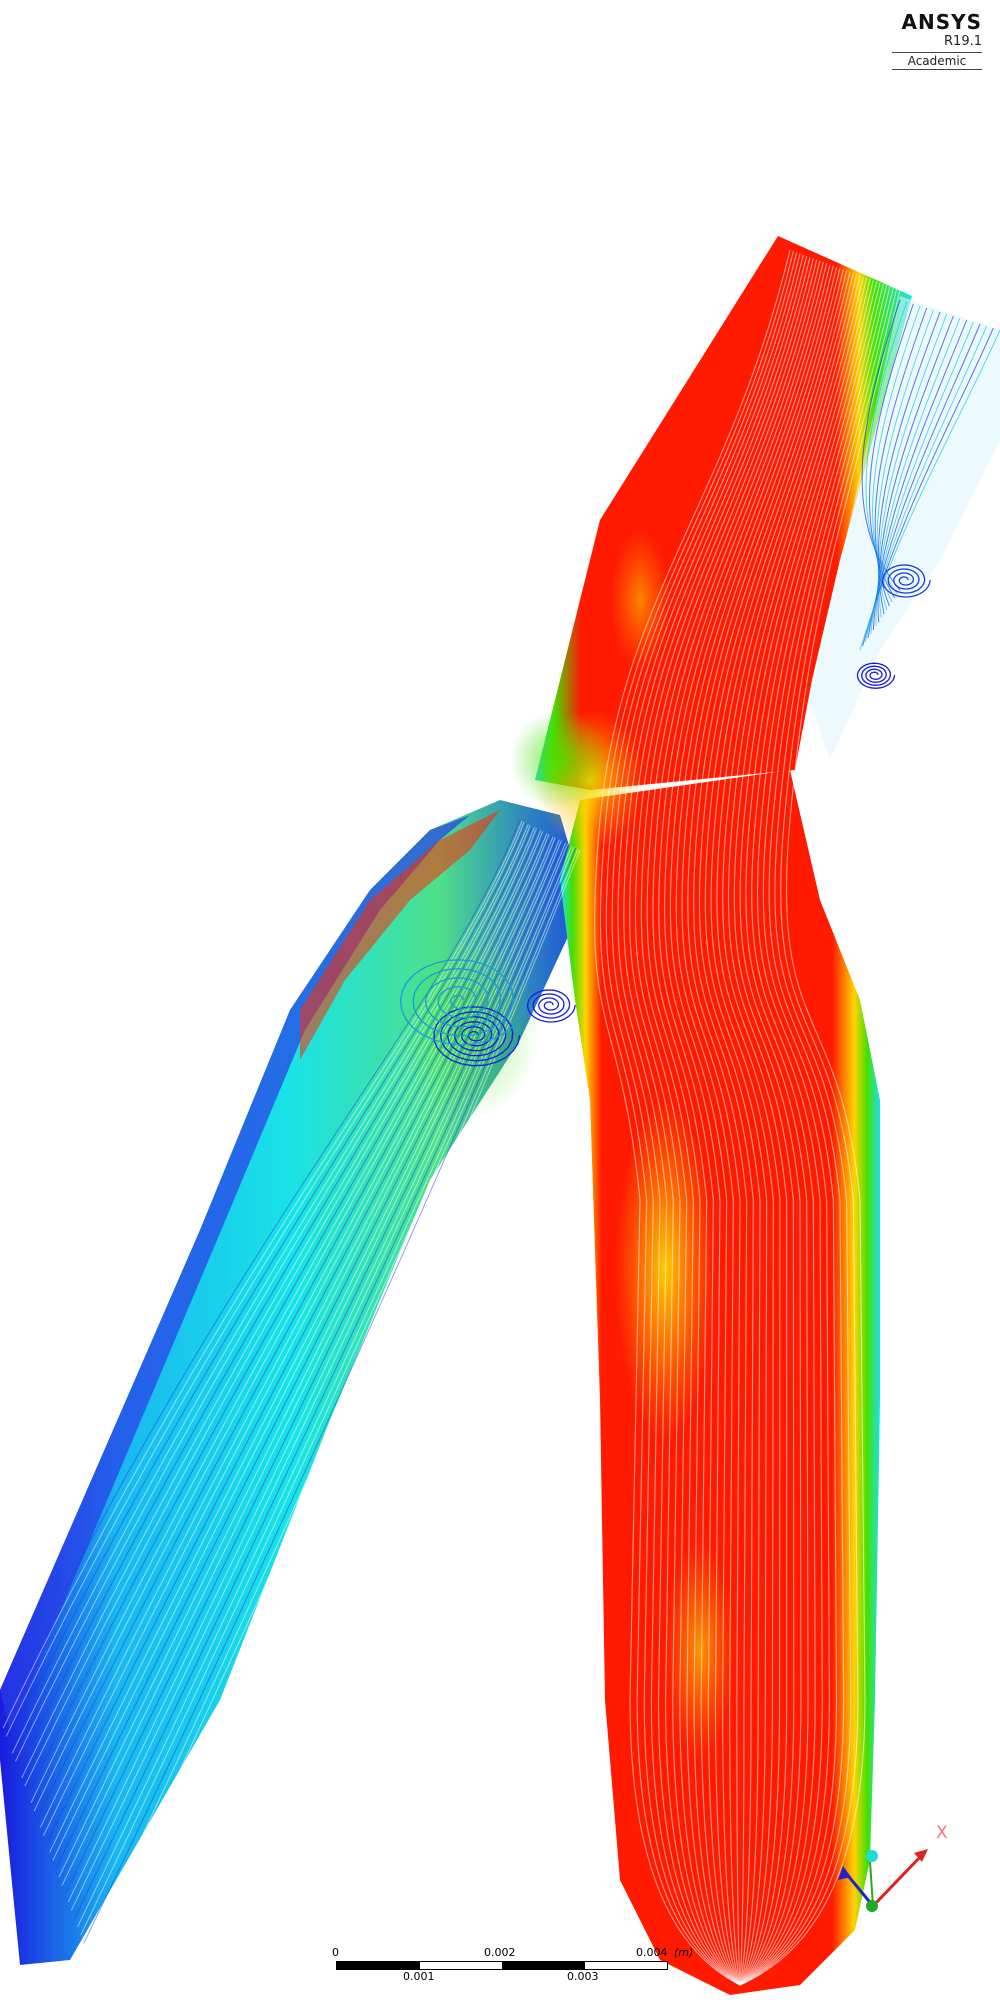 This screenshot has width=1000, height=2000. I want to click on left-branch-hot-edge, so click(400, 935).